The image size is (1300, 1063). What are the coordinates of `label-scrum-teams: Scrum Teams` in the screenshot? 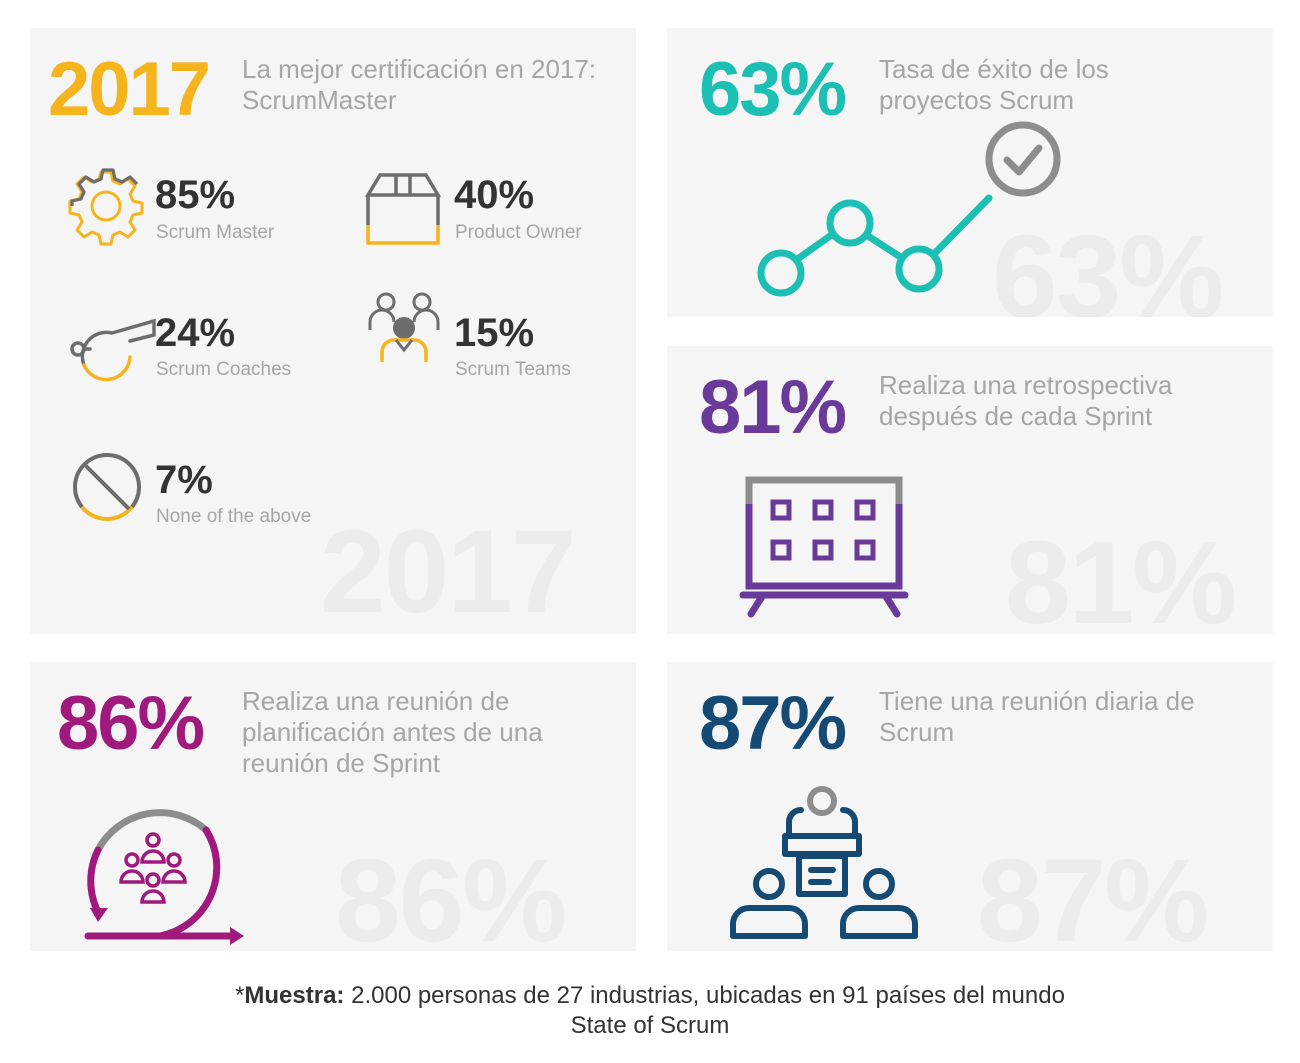 It's located at (513, 369).